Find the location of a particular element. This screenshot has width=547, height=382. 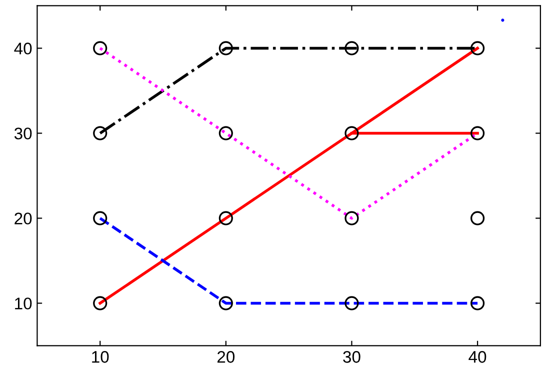

y-tick-label: 30 is located at coordinates (23, 134).